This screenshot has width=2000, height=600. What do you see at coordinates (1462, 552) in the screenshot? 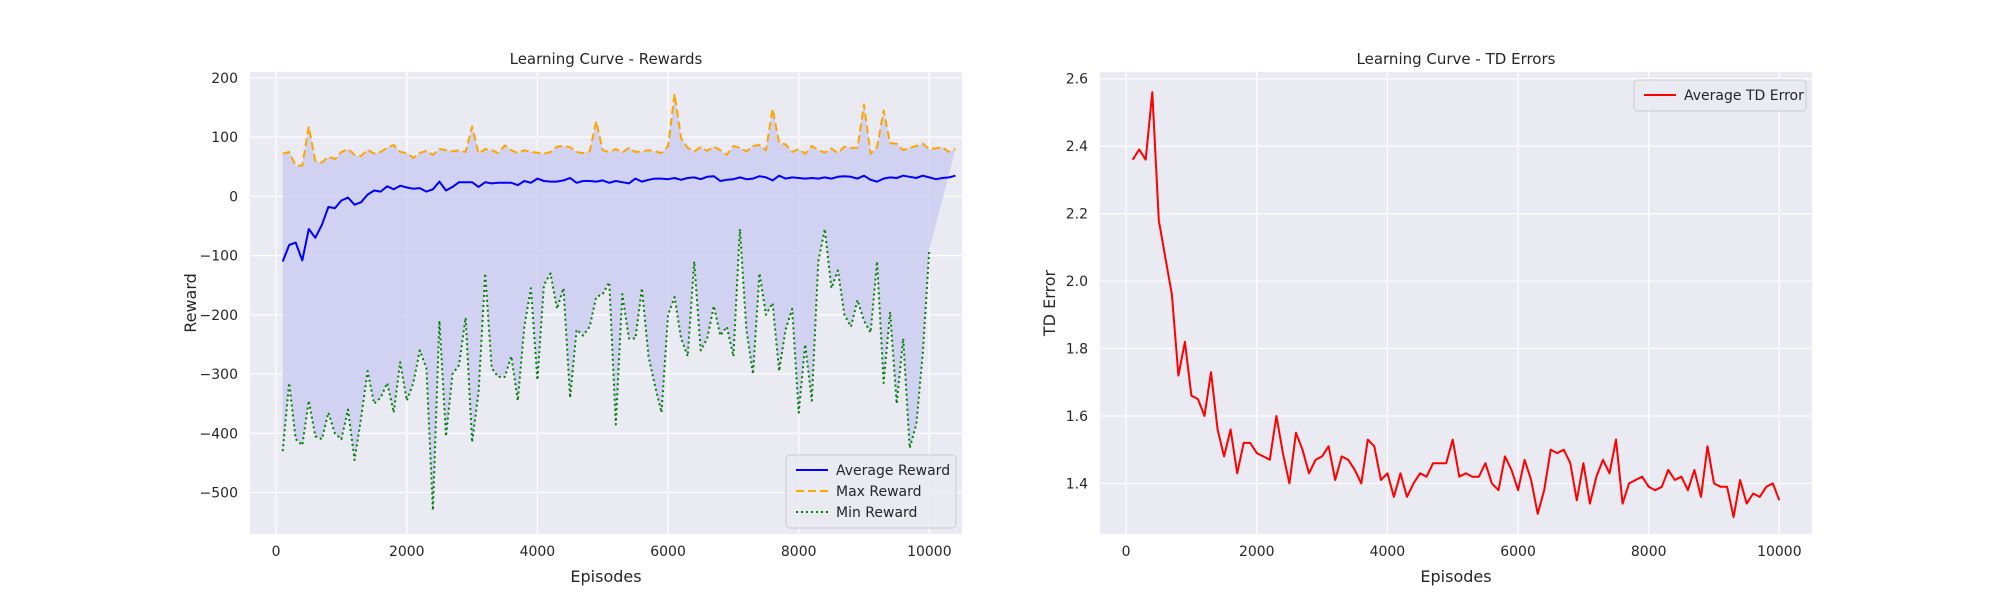
I see `td-error-x-ticks: 0 2000 4000 6000 8000 10000` at bounding box center [1462, 552].